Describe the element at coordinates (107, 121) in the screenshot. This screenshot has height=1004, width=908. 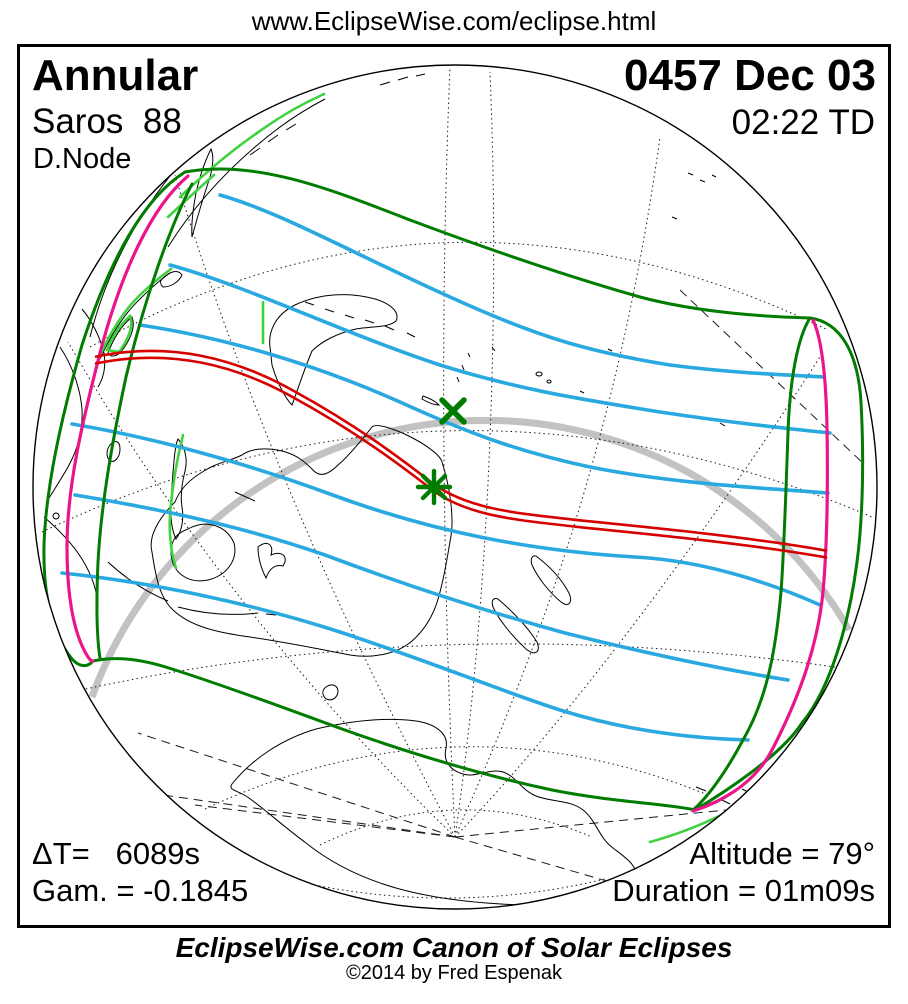
I see `saros-label: Saros 88` at that location.